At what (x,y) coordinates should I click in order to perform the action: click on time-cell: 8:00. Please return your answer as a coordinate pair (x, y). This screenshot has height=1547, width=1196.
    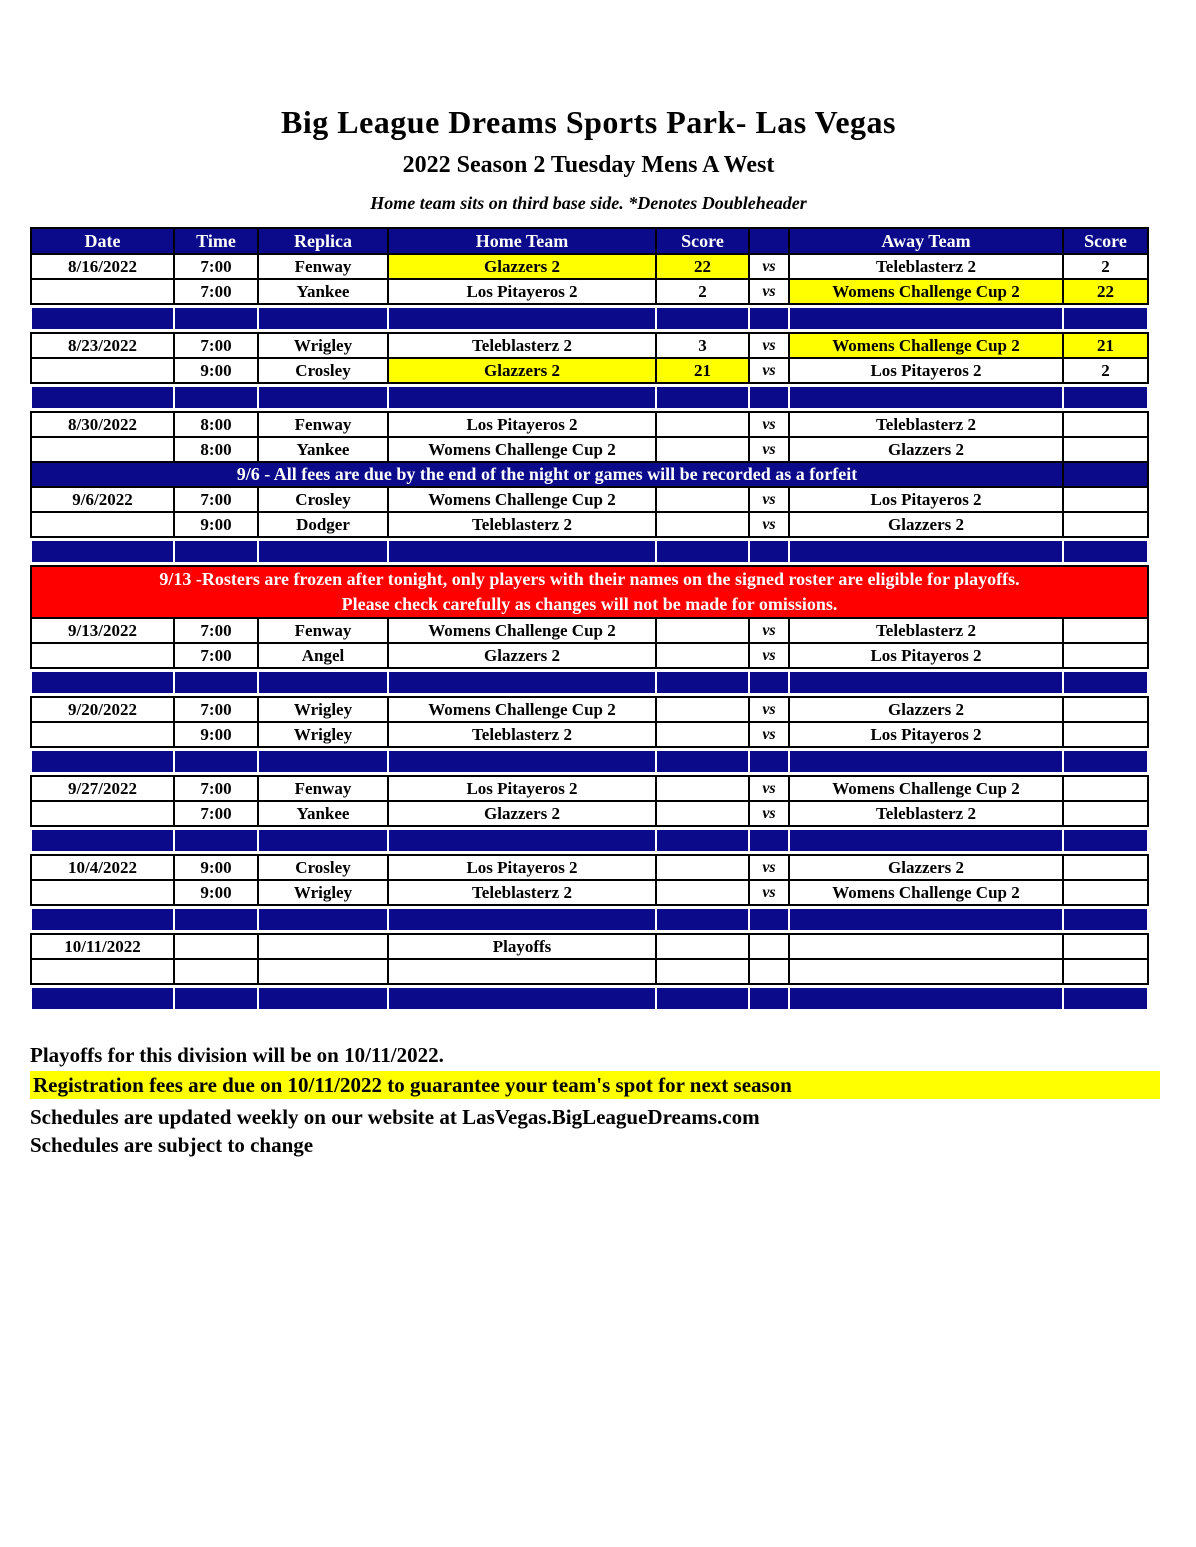
    Looking at the image, I should click on (216, 424).